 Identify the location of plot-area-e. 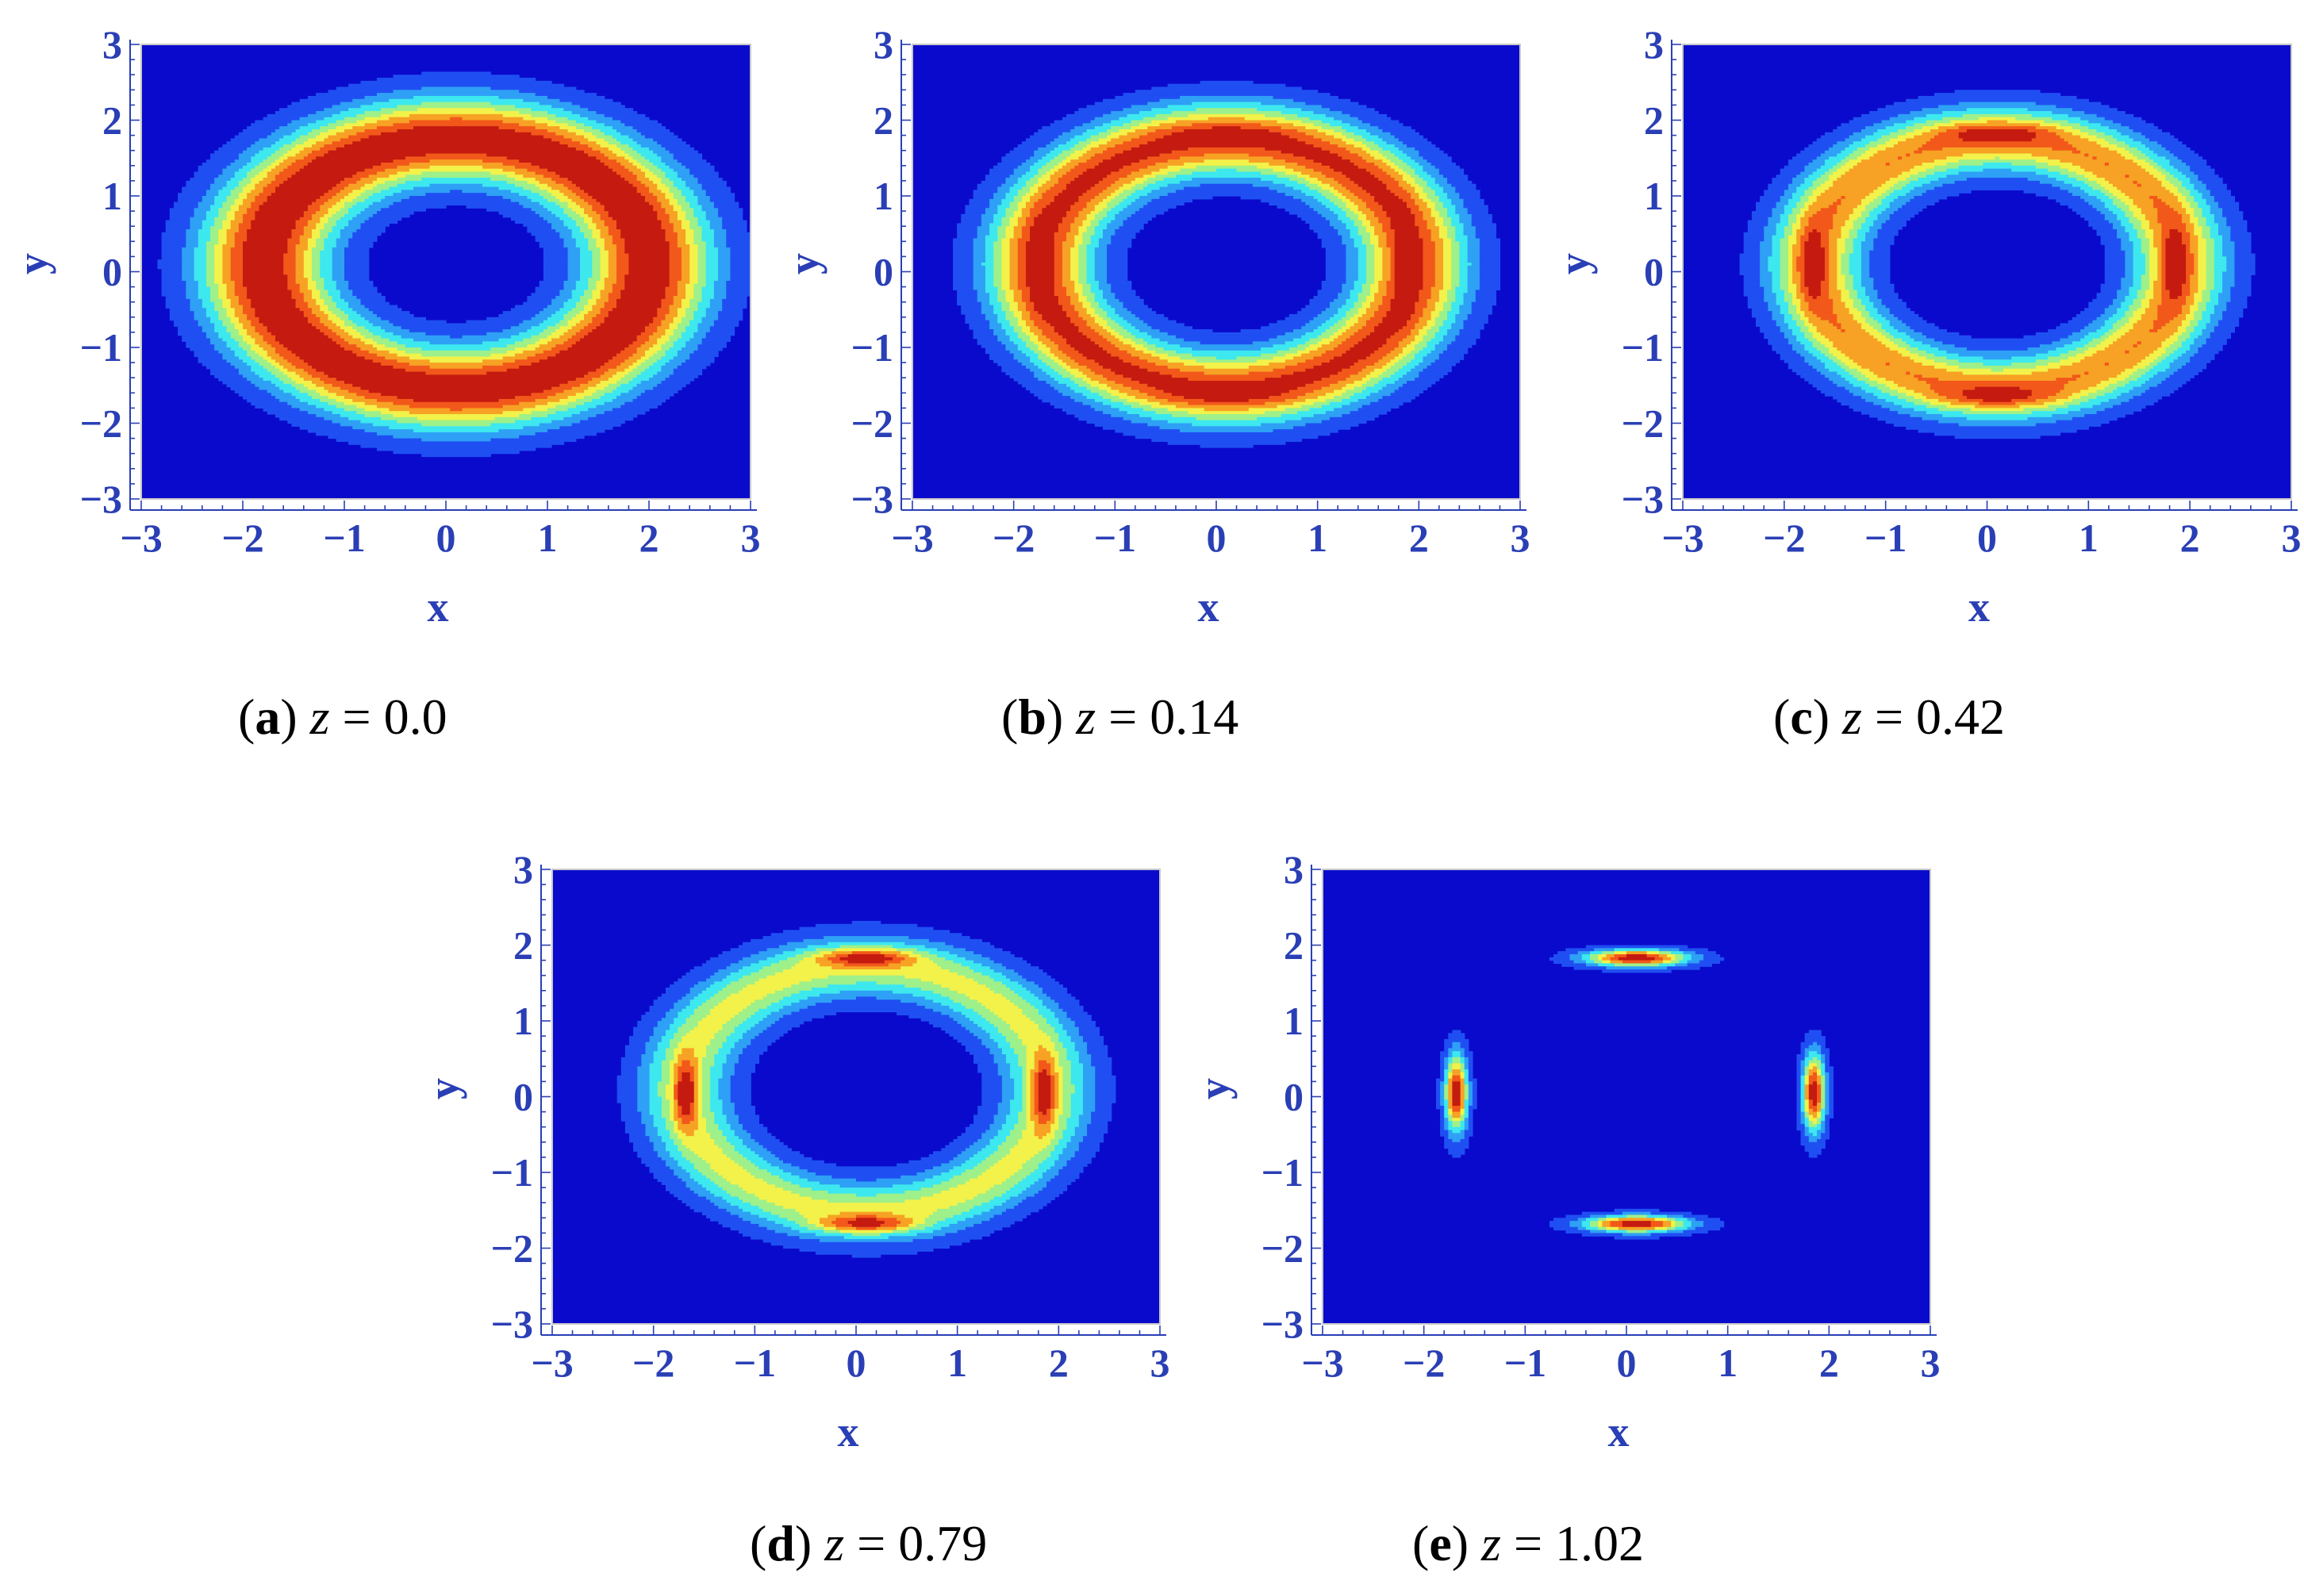
(1627, 1096).